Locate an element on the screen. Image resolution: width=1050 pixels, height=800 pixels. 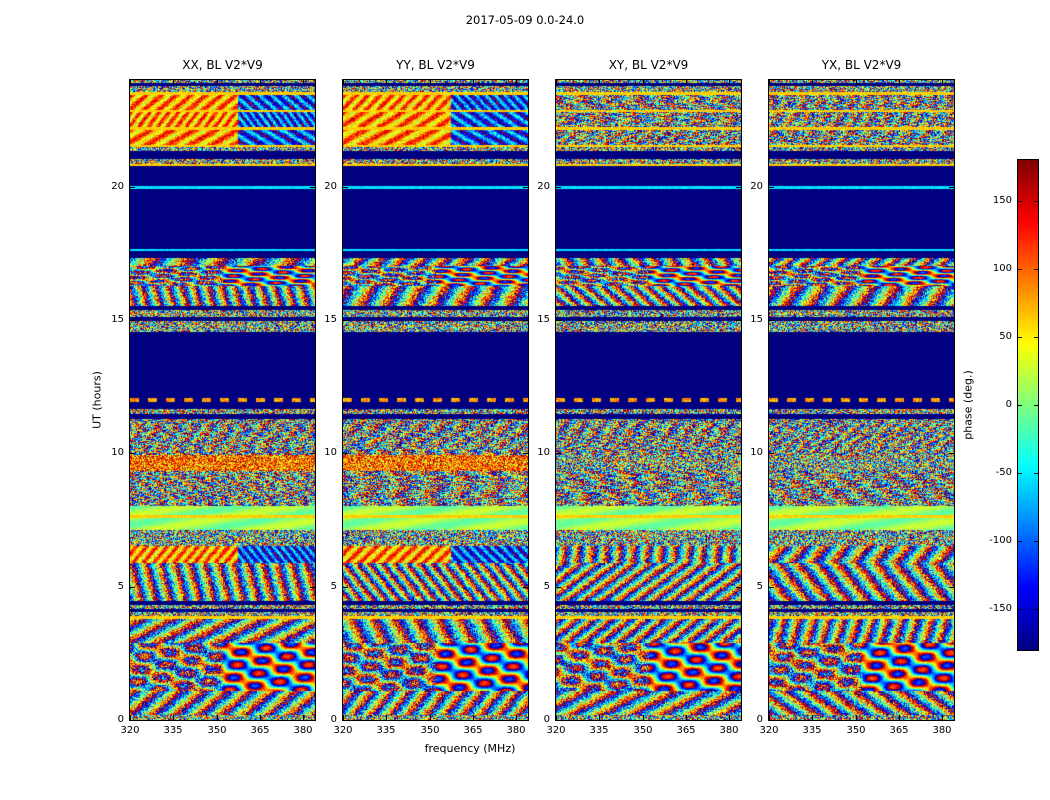
panel-title-yx: YX, BL V2*V9 is located at coordinates (861, 65).